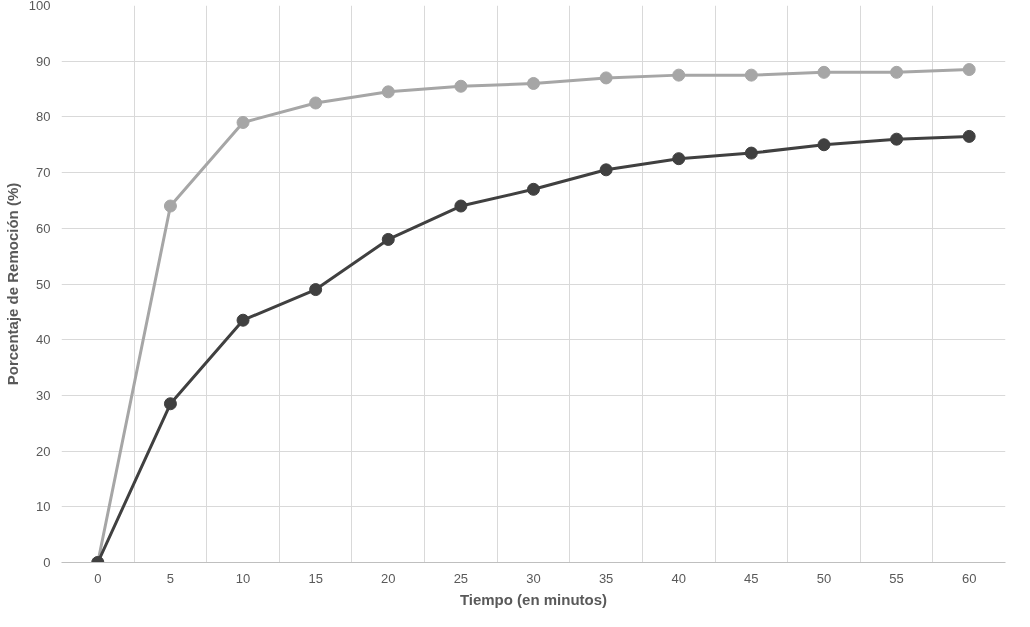 The width and height of the screenshot is (1030, 627). Describe the element at coordinates (388, 578) in the screenshot. I see `x-tick-label: 20` at that location.